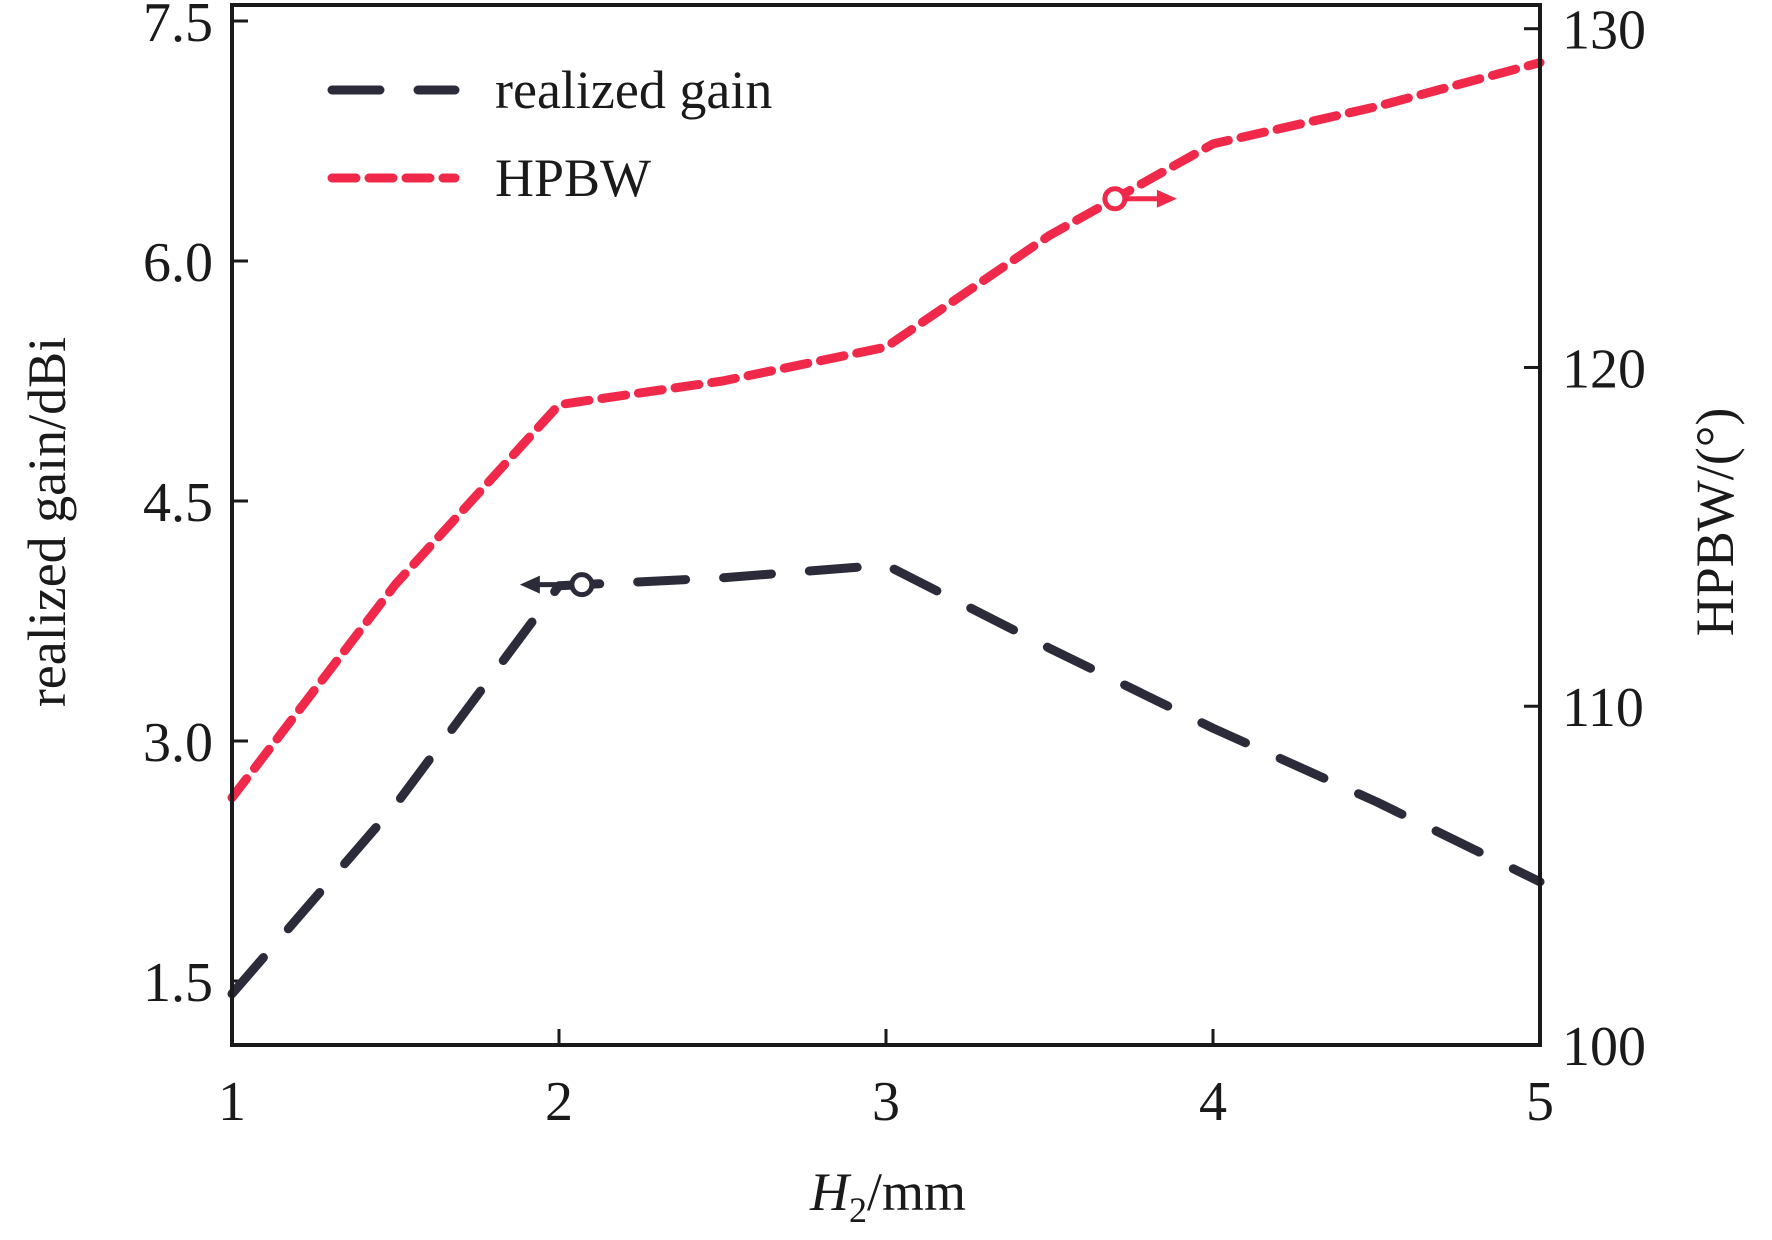 This screenshot has width=1772, height=1240. Describe the element at coordinates (178, 27) in the screenshot. I see `y-left-tick-label: 7.5` at that location.